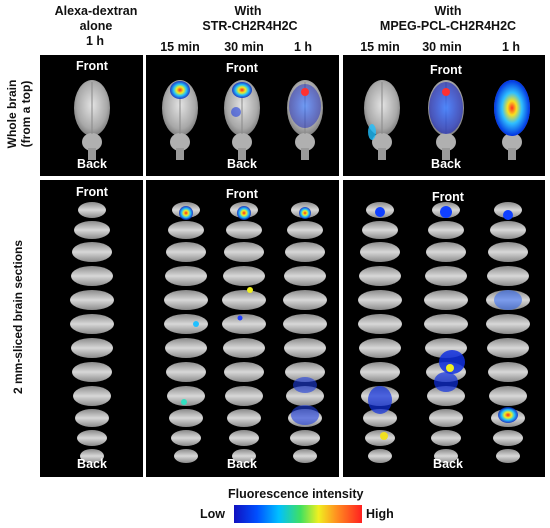  I want to click on header-str-name: STR-CH2R4H2C, so click(250, 26).